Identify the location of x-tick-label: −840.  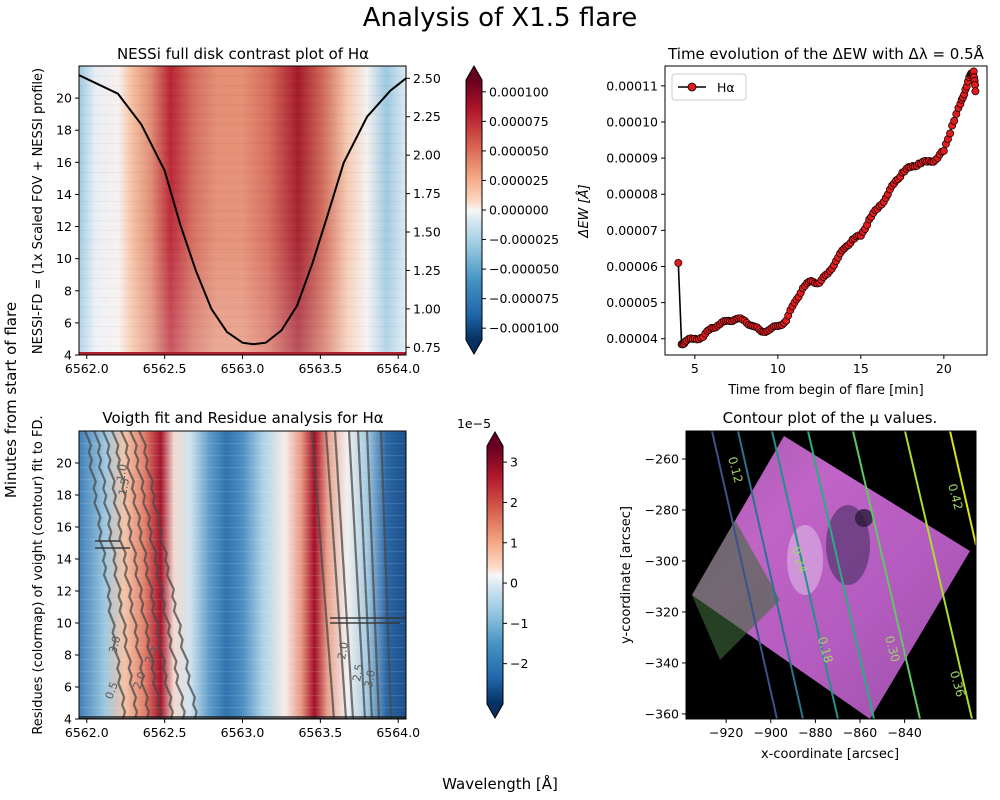
(904, 732).